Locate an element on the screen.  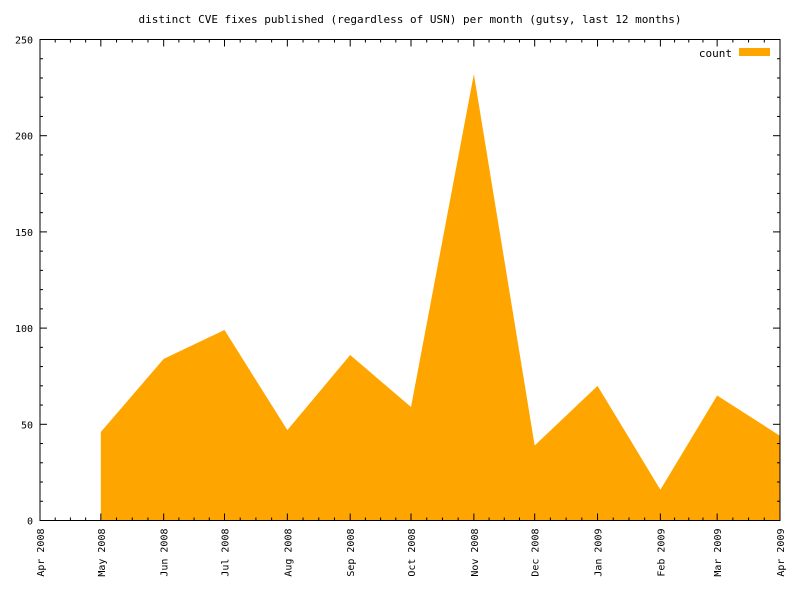
y-tick-label: 0 is located at coordinates (30, 522).